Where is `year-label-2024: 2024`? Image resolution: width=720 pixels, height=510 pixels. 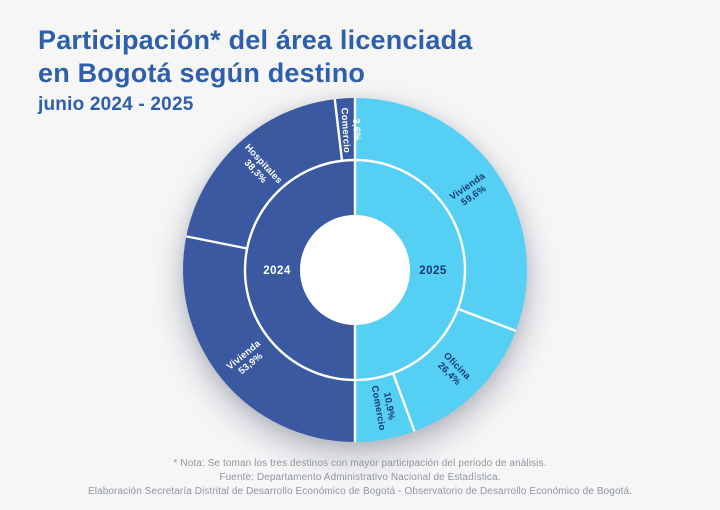
year-label-2024: 2024 is located at coordinates (277, 271).